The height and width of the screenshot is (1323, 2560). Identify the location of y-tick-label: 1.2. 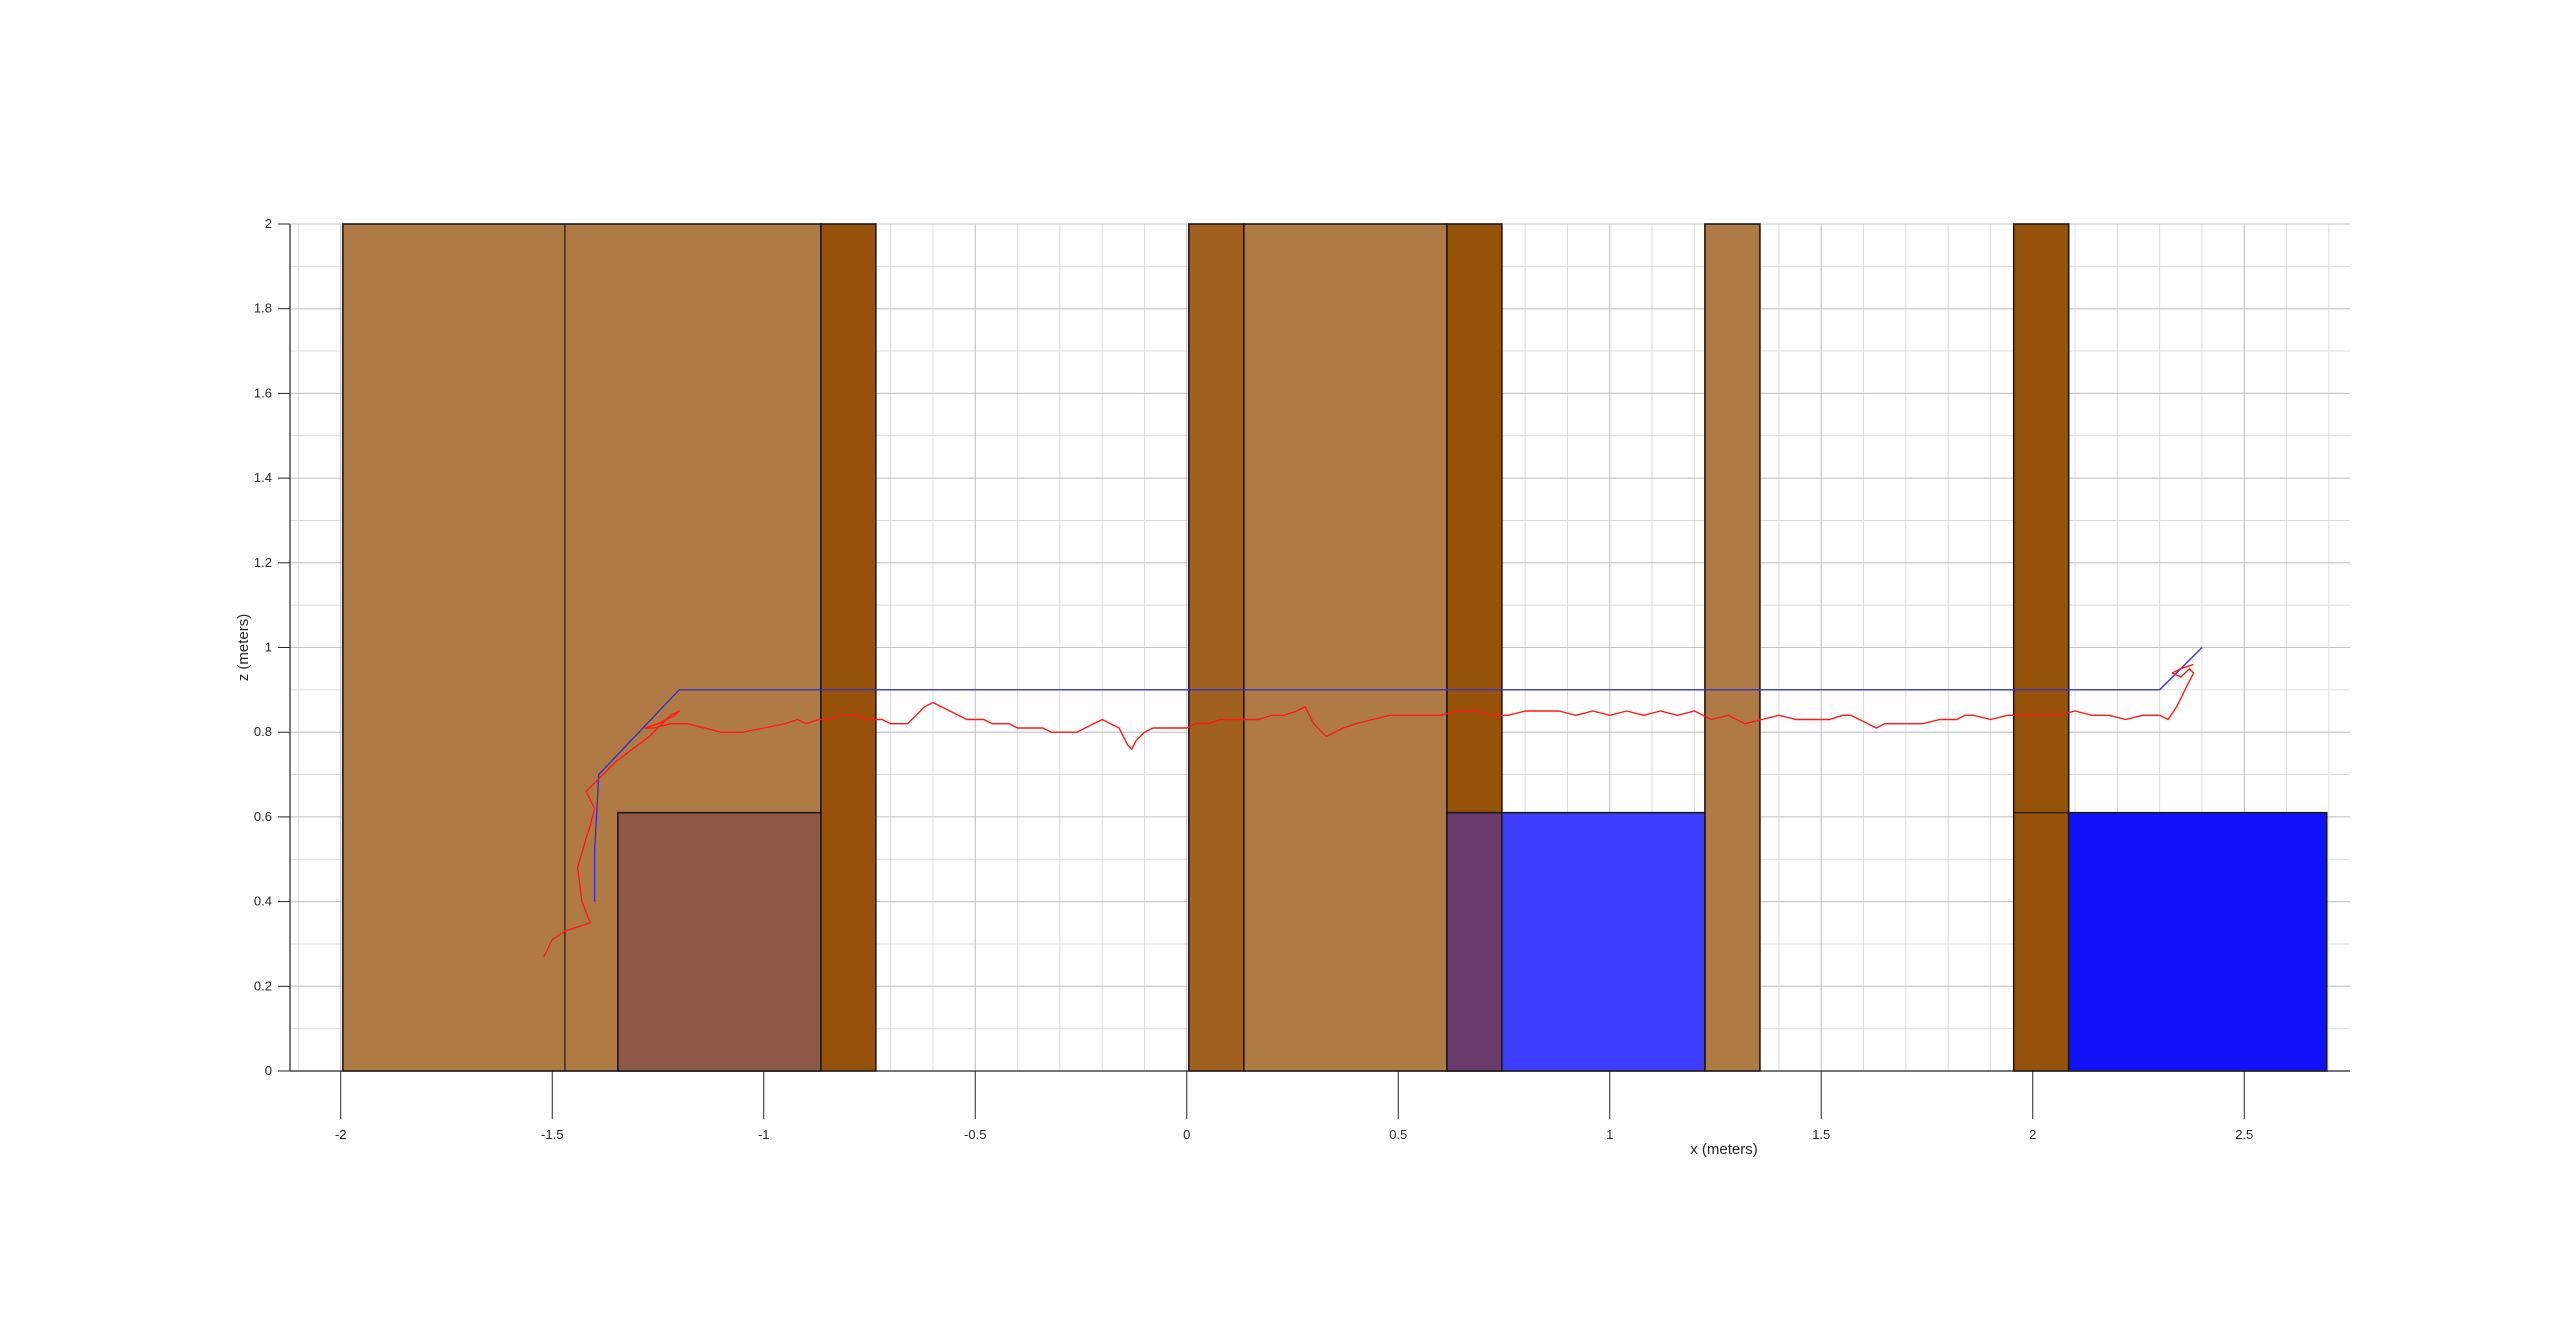
(263, 562).